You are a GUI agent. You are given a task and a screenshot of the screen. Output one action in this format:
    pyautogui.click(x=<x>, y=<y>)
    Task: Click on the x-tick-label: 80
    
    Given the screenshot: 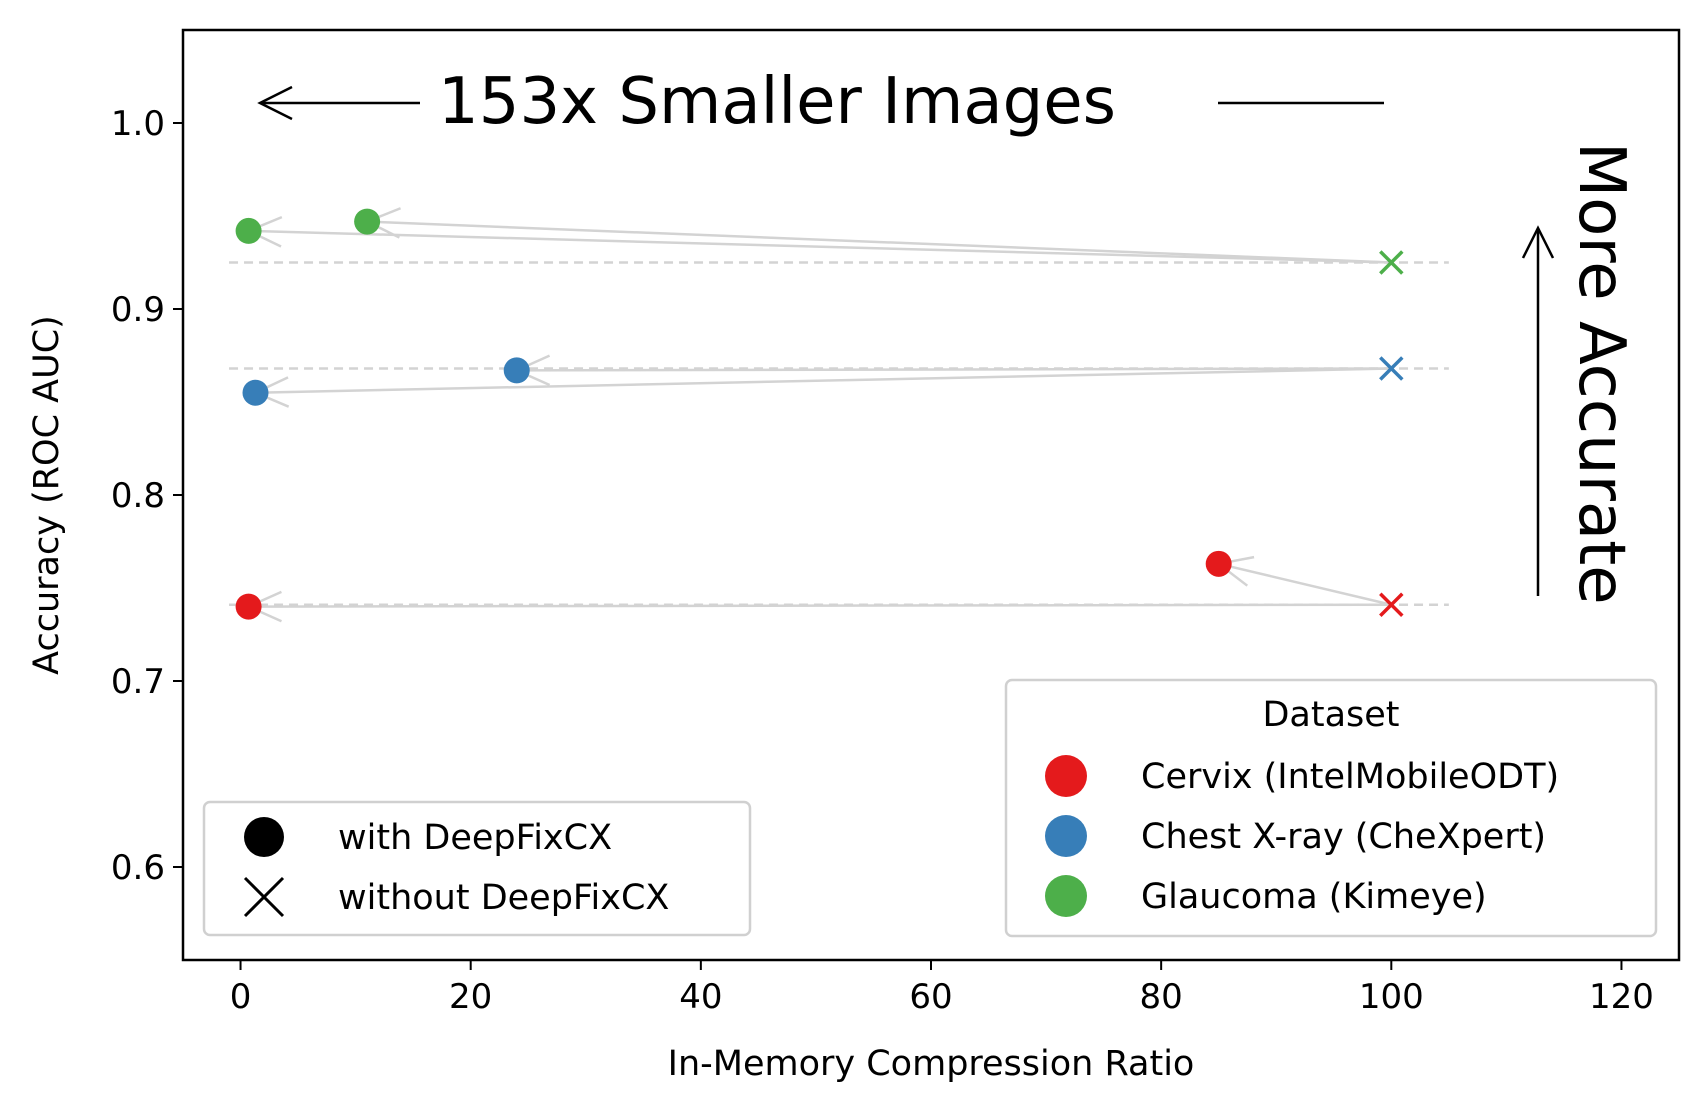 What is the action you would take?
    pyautogui.click(x=1161, y=997)
    